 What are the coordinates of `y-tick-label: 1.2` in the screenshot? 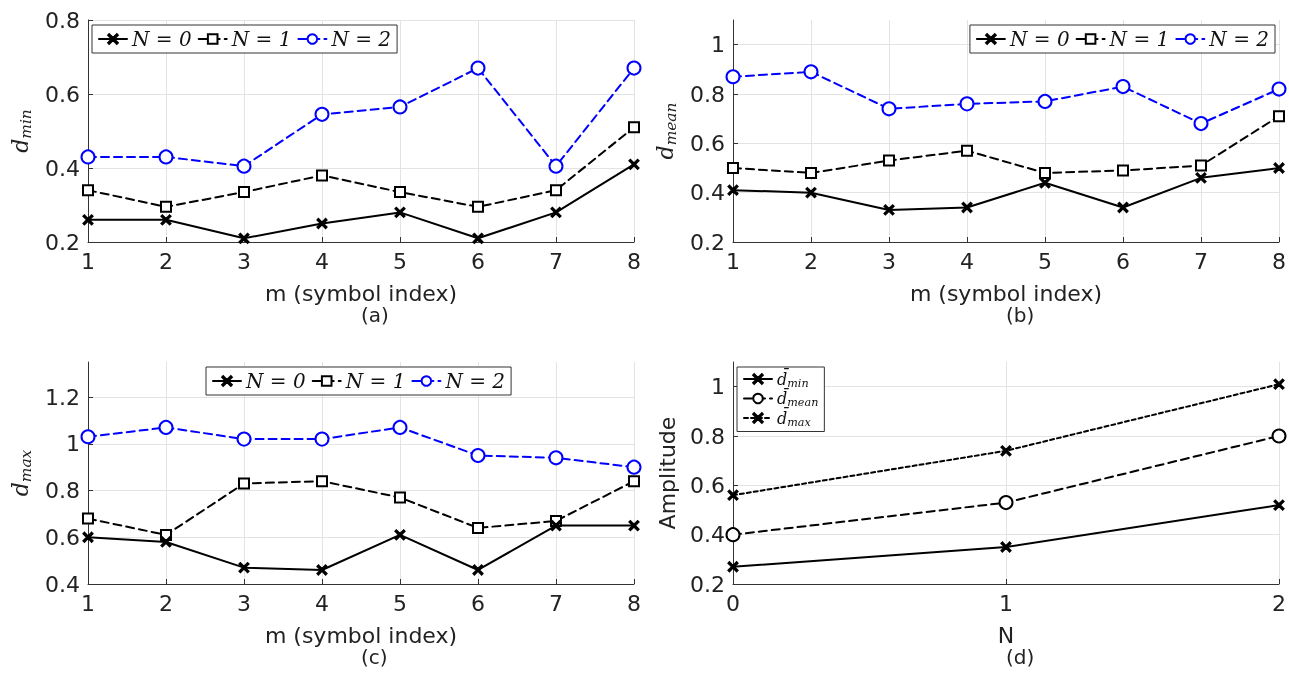 It's located at (62, 397).